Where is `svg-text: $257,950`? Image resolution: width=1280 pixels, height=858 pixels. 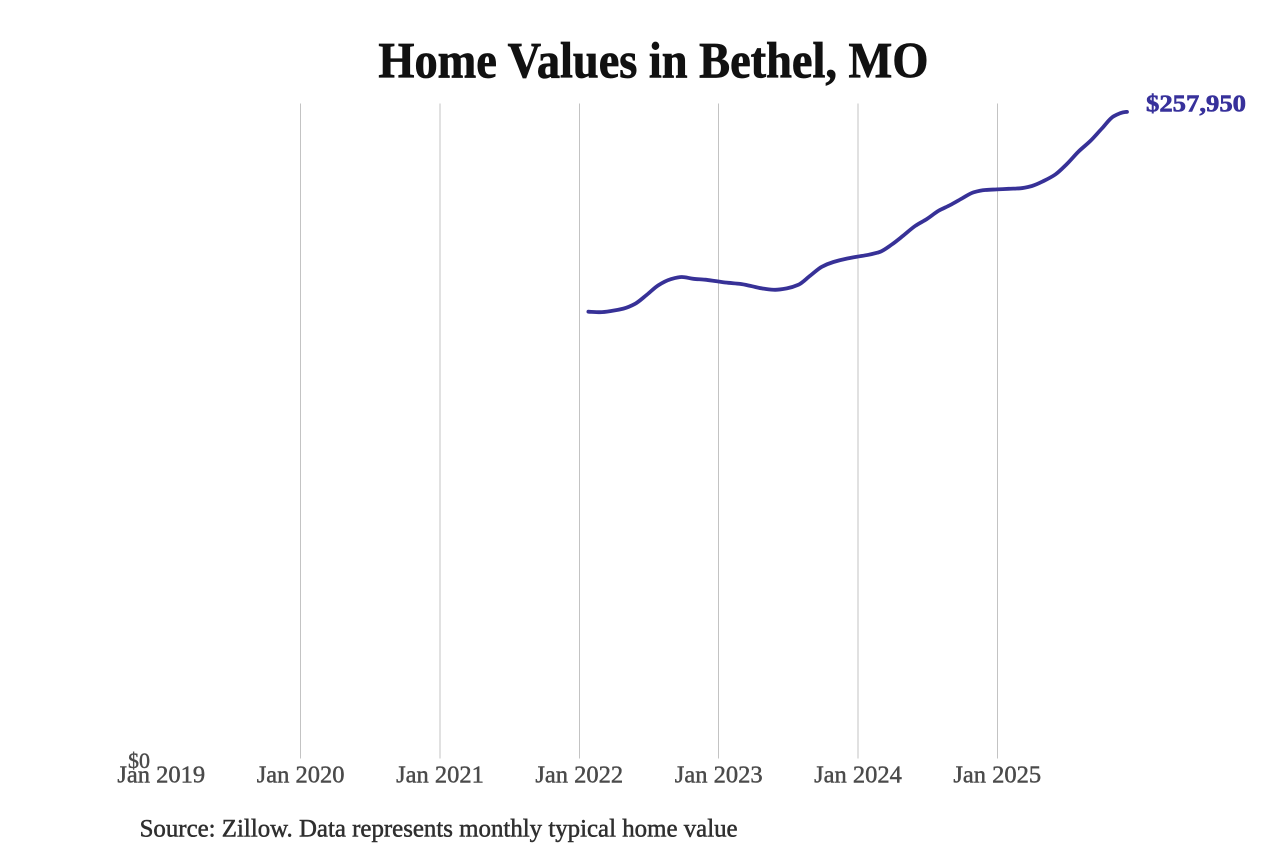
svg-text: $257,950 is located at coordinates (1196, 105).